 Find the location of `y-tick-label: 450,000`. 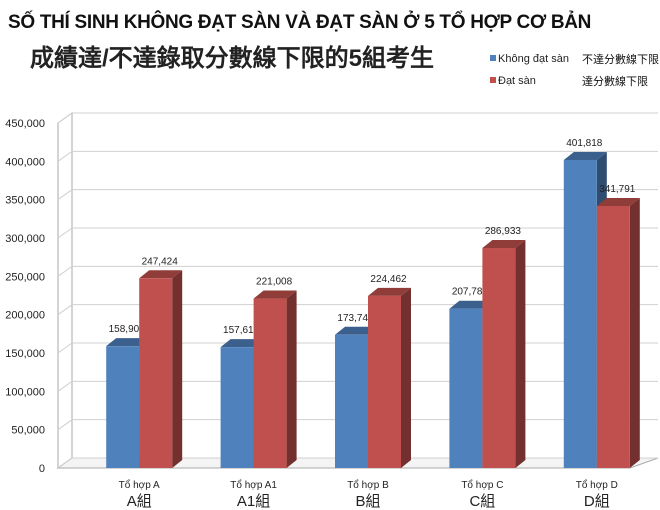

y-tick-label: 450,000 is located at coordinates (25, 124).